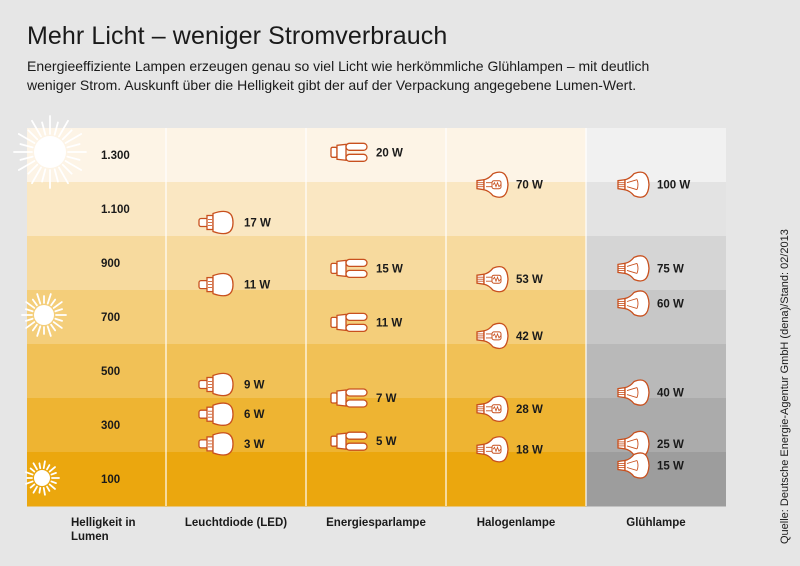  I want to click on lumen-tick-label: 1.100, so click(115, 210).